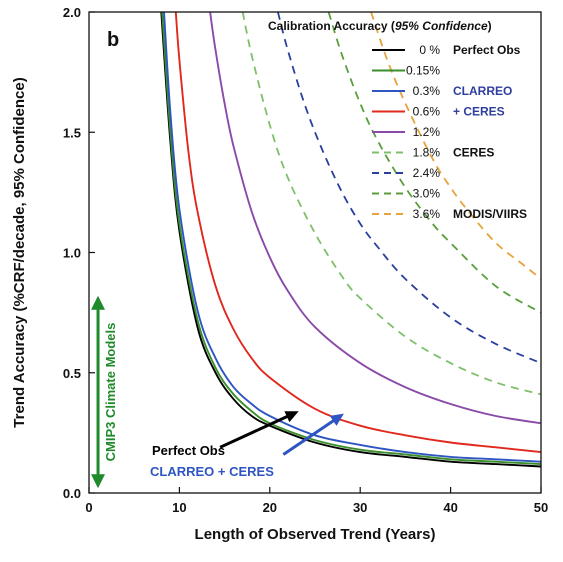  Describe the element at coordinates (291, 417) in the screenshot. I see `perfect-obs-arrowhead` at that location.